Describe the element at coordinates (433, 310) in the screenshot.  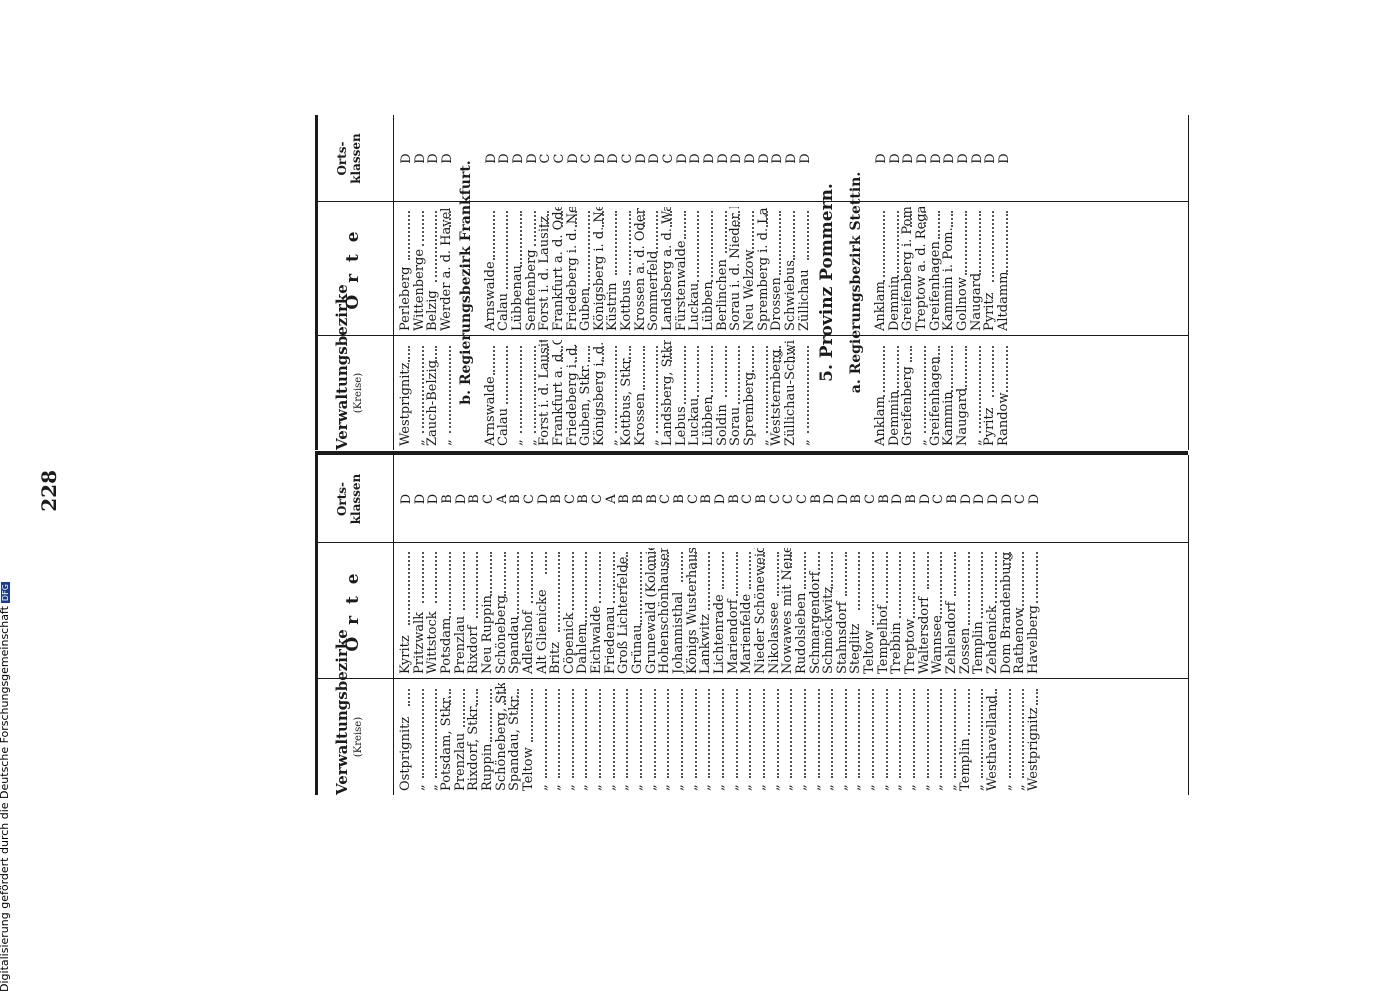
I see `right-ort-cell: Belzig` at that location.